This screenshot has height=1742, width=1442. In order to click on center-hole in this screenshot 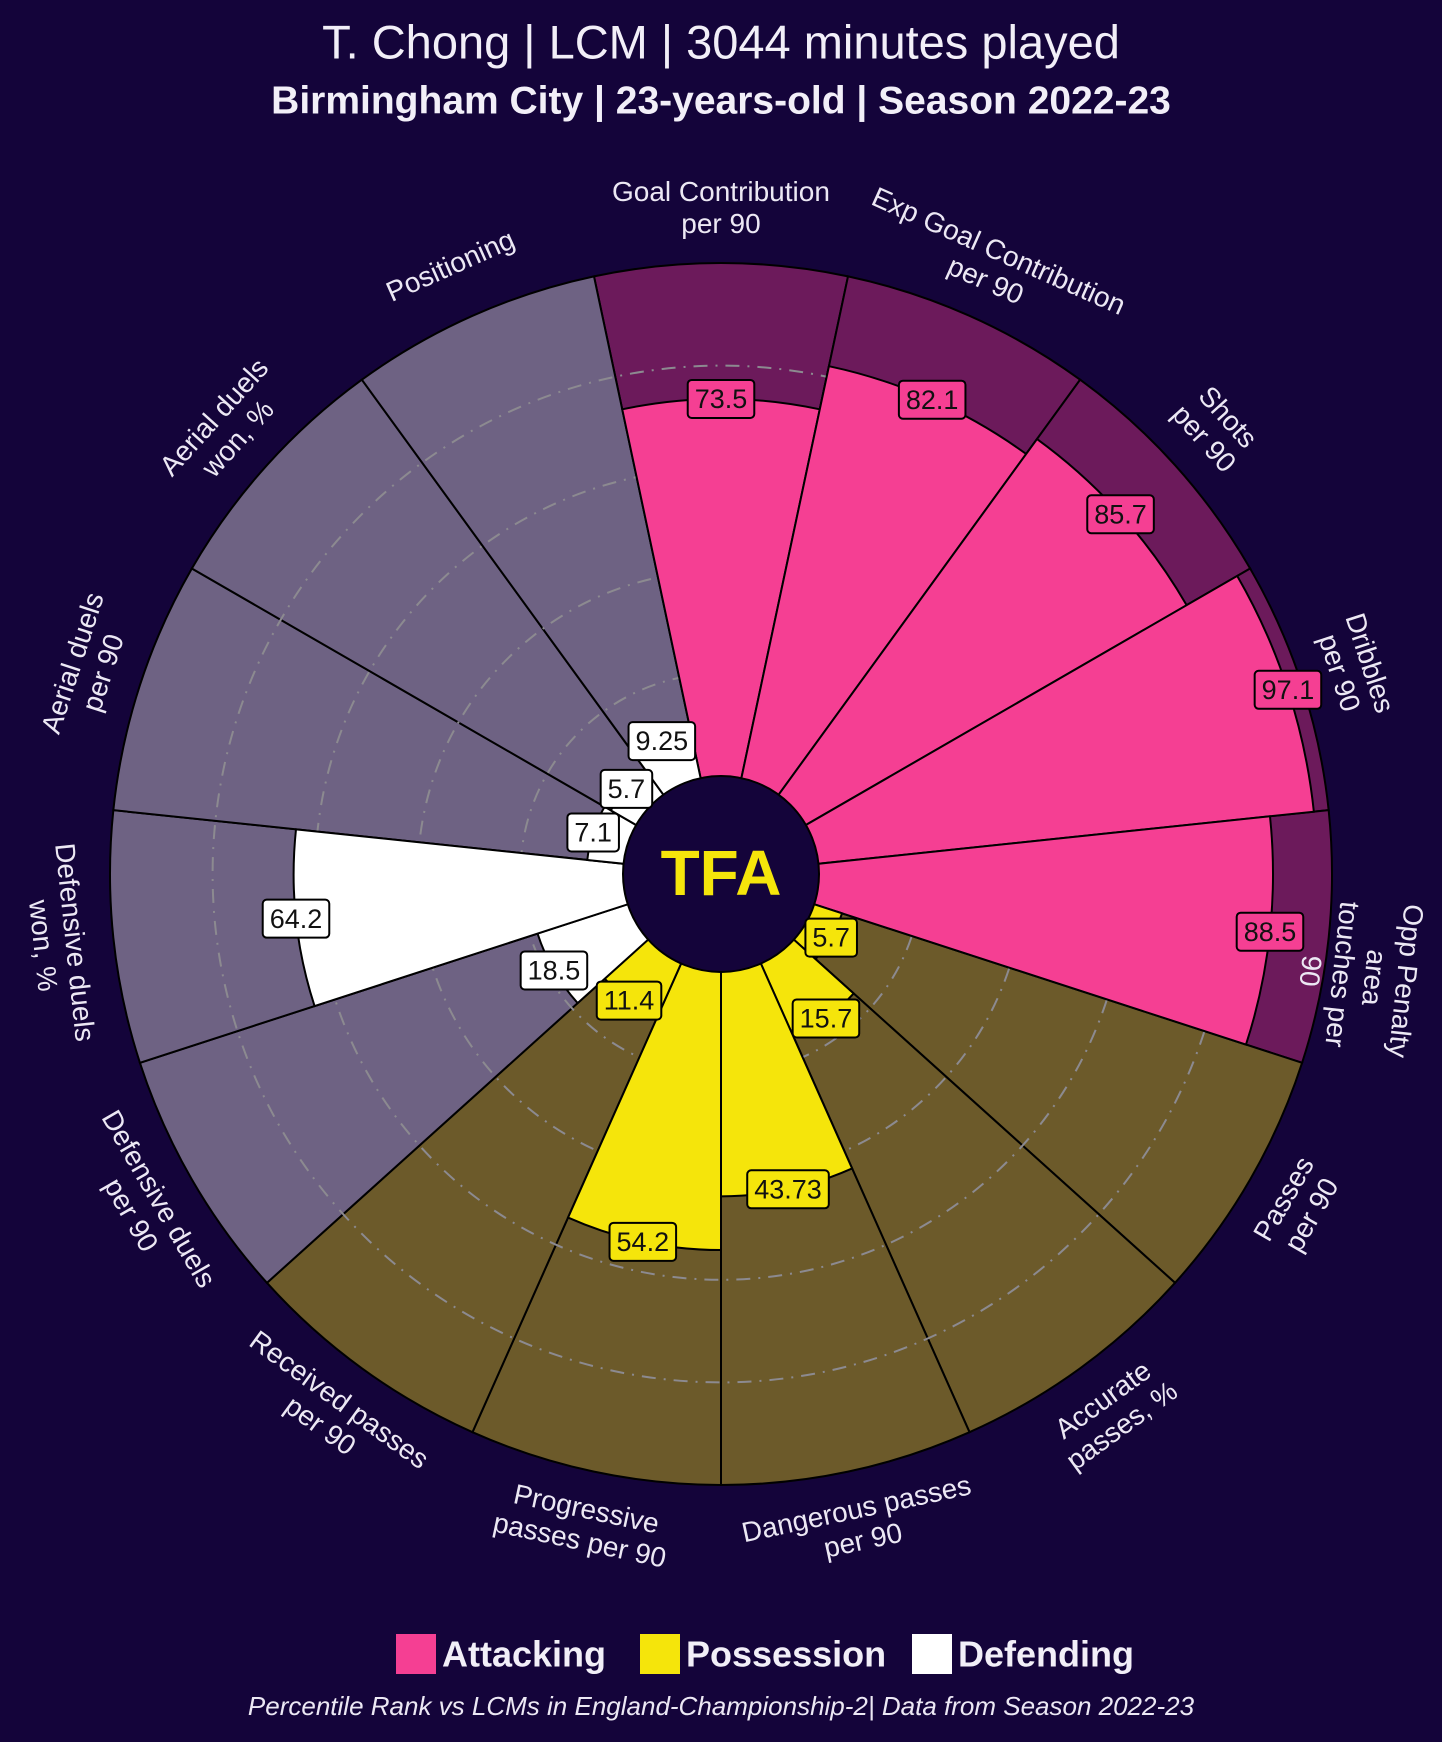, I will do `click(721, 874)`.